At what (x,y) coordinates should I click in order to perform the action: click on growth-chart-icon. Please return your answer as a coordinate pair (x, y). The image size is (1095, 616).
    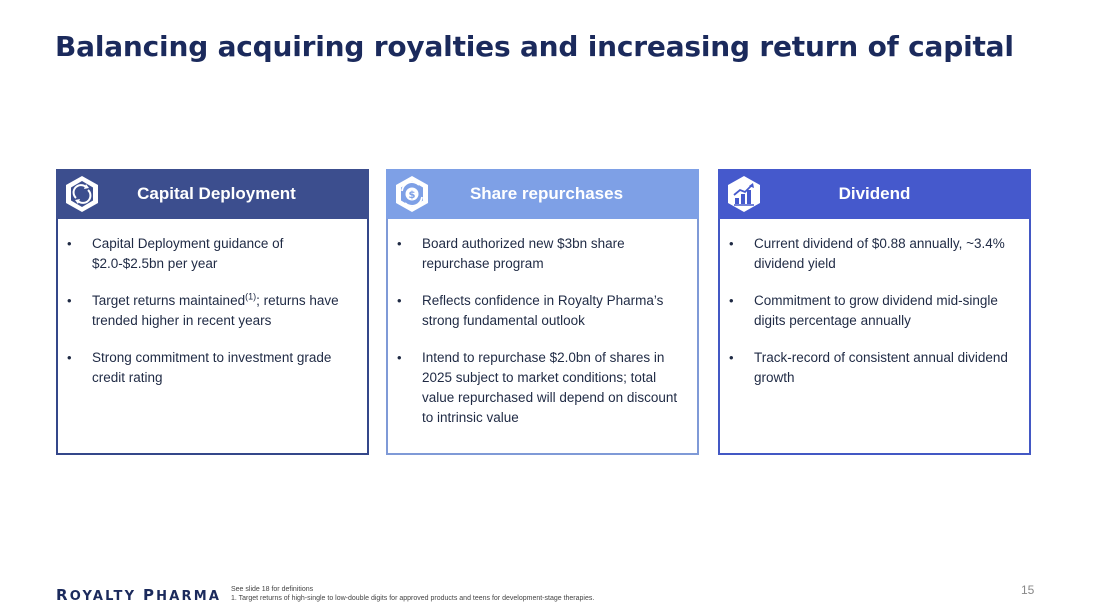
    Looking at the image, I should click on (744, 194).